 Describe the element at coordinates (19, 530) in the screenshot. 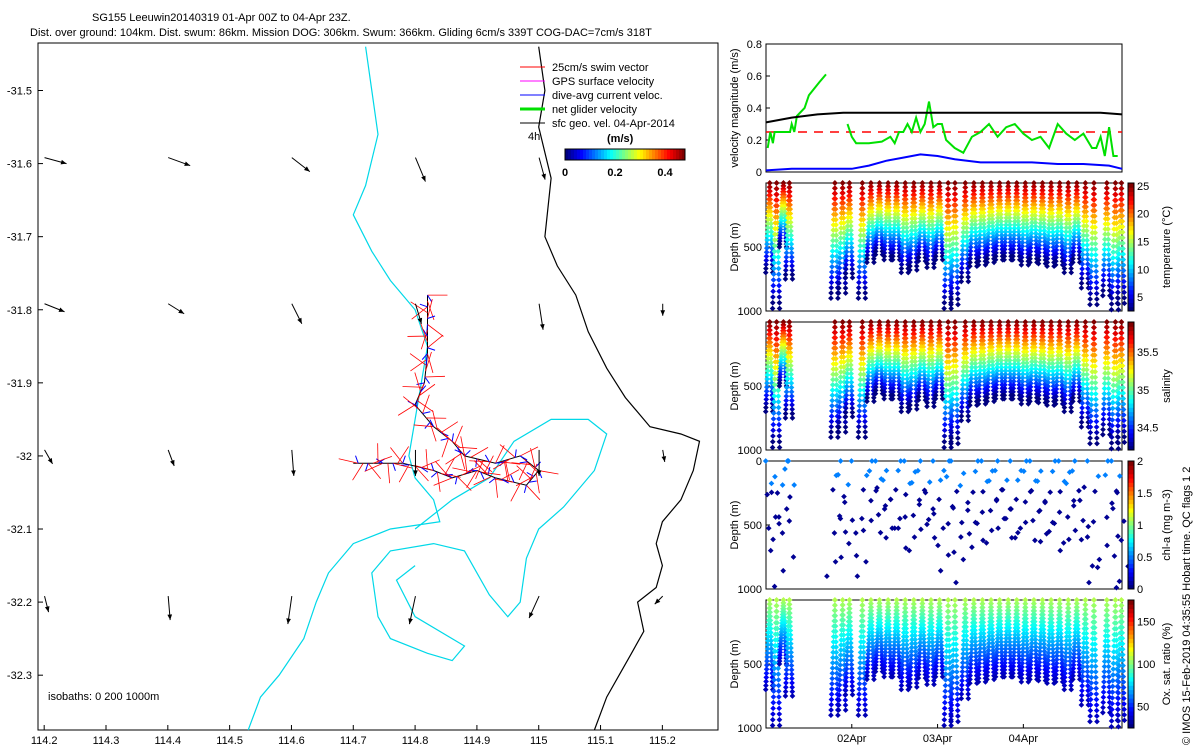

I see `map-y-tick-label: -32.1` at that location.